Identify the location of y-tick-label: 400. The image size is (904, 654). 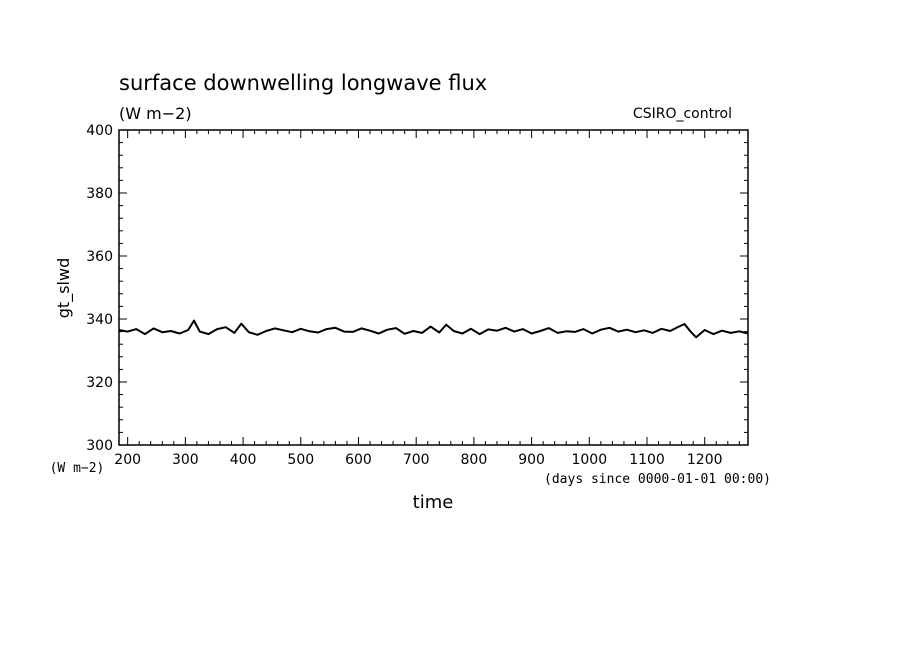
(99, 131).